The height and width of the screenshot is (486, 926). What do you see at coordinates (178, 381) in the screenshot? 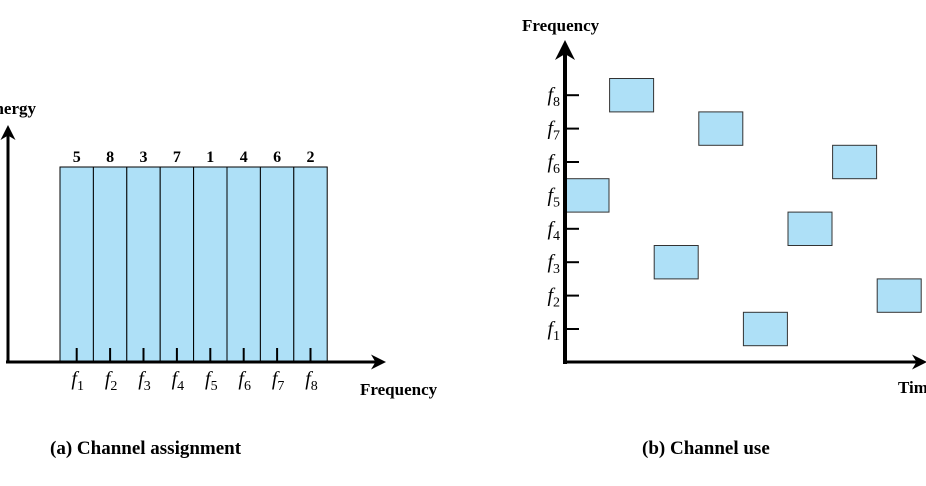
I see `x-tick-label: f4` at bounding box center [178, 381].